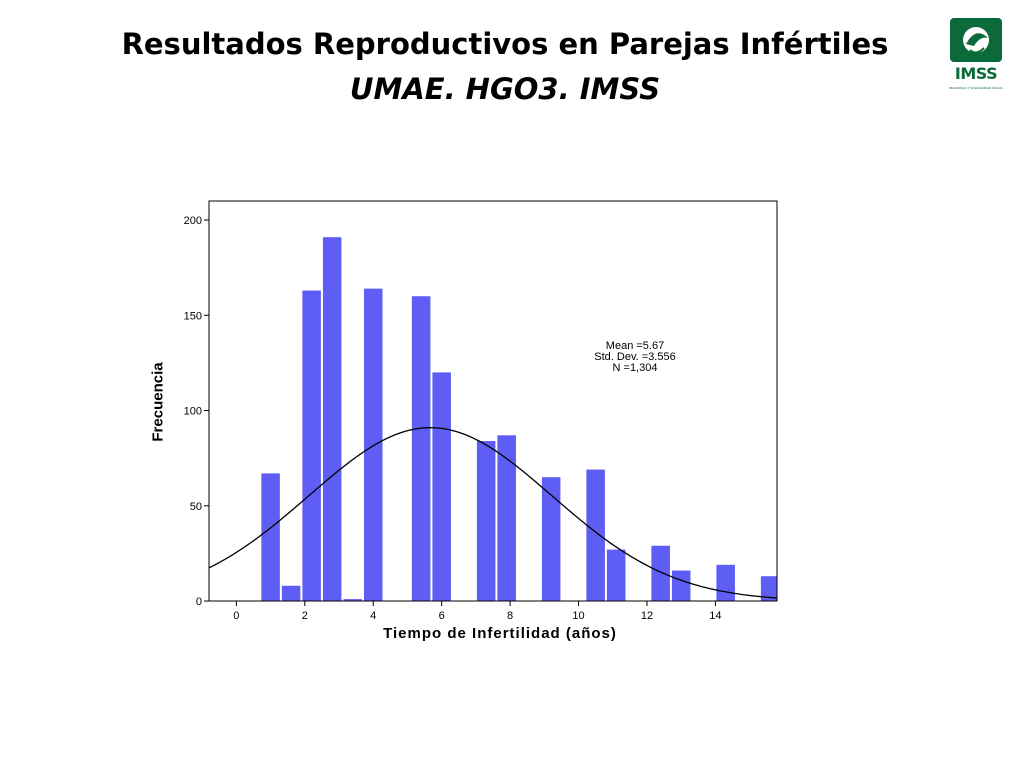  I want to click on slide-subtitle: UMAE. HGO3. IMSS, so click(505, 89).